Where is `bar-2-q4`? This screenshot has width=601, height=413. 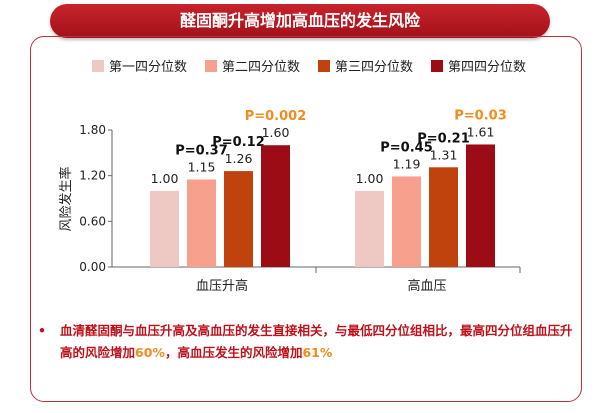 bar-2-q4 is located at coordinates (480, 205).